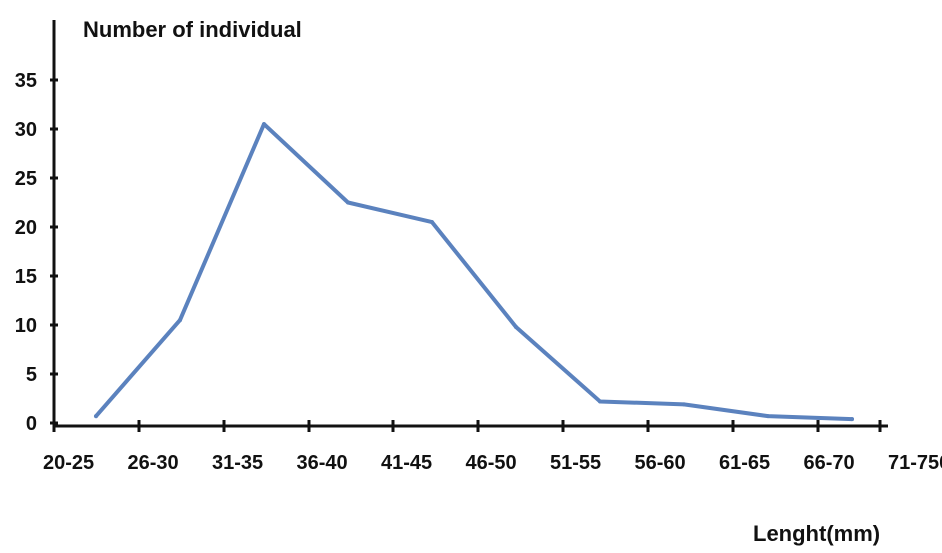 Image resolution: width=942 pixels, height=553 pixels. Describe the element at coordinates (36, 252) in the screenshot. I see `y-ticks: 0 5 10 15 20 25 30 35` at that location.